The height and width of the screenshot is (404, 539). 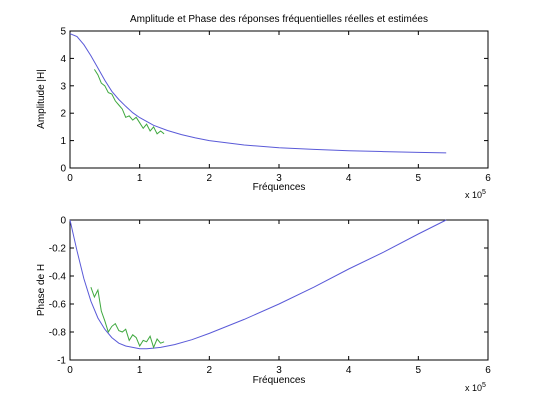 What do you see at coordinates (63, 32) in the screenshot?
I see `amplitude-y-tick-label: 5` at bounding box center [63, 32].